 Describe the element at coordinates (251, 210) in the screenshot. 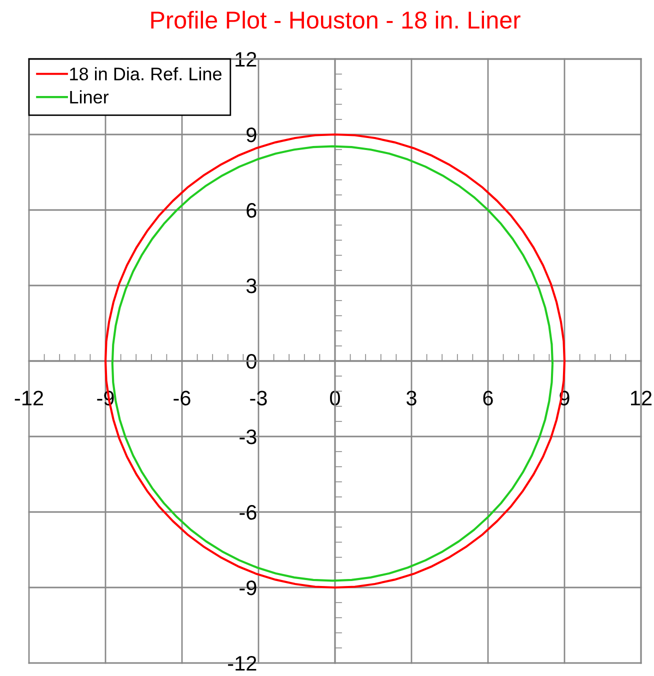

I see `y-tick-label: 6` at that location.